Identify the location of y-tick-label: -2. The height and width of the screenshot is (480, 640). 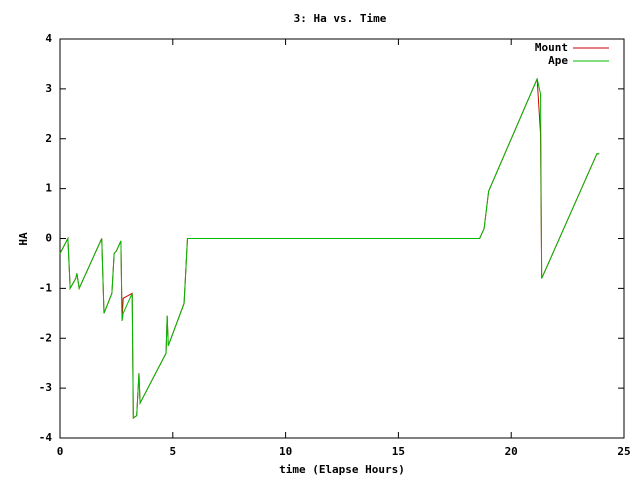
(45, 337).